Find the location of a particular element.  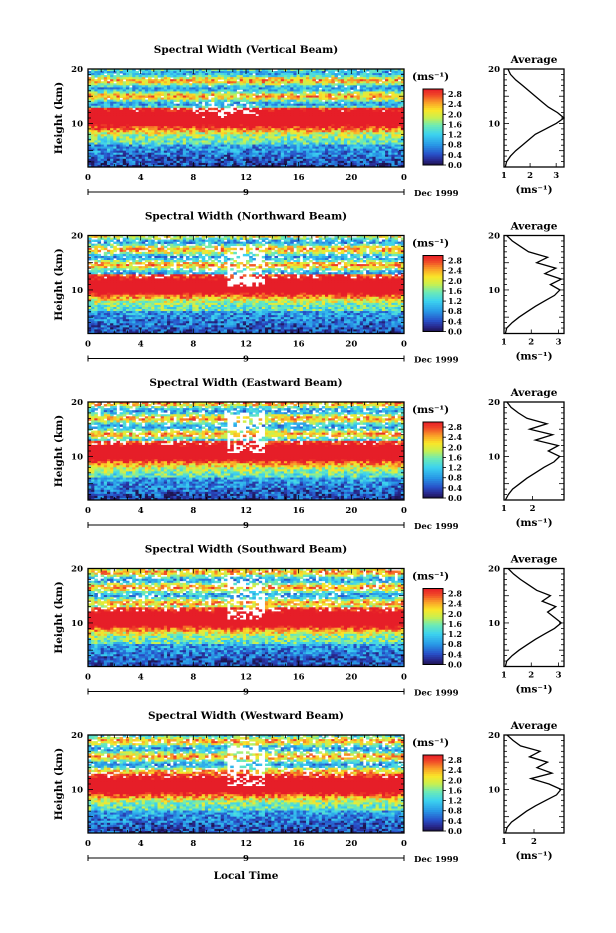

x-tick-label: 8 is located at coordinates (193, 178).